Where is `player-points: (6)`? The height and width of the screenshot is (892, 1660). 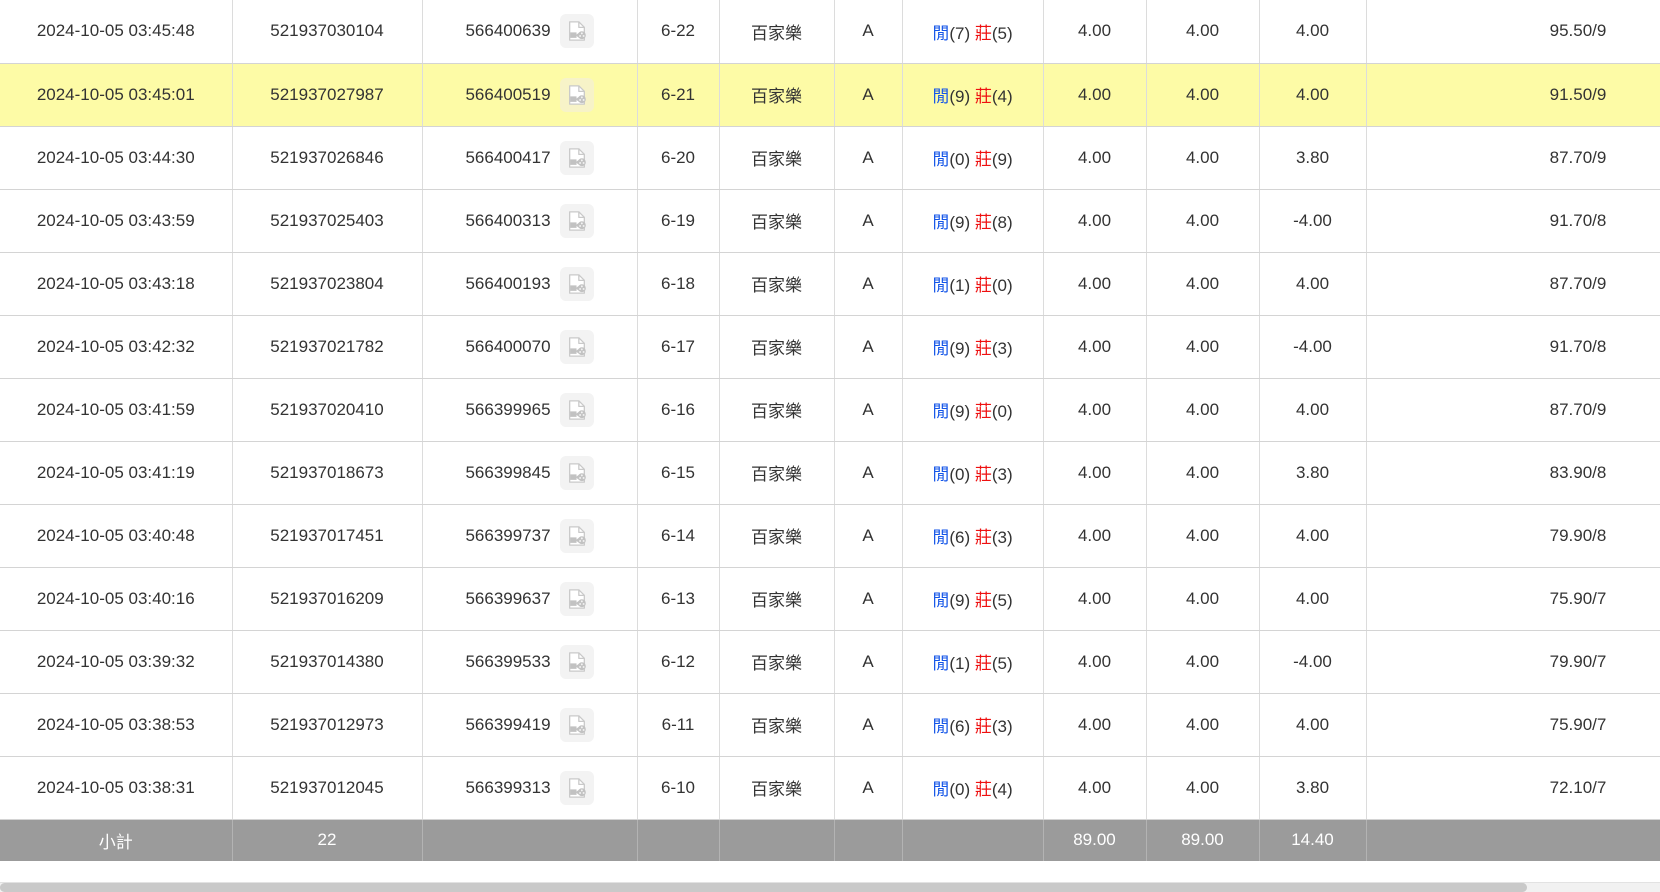 player-points: (6) is located at coordinates (960, 726).